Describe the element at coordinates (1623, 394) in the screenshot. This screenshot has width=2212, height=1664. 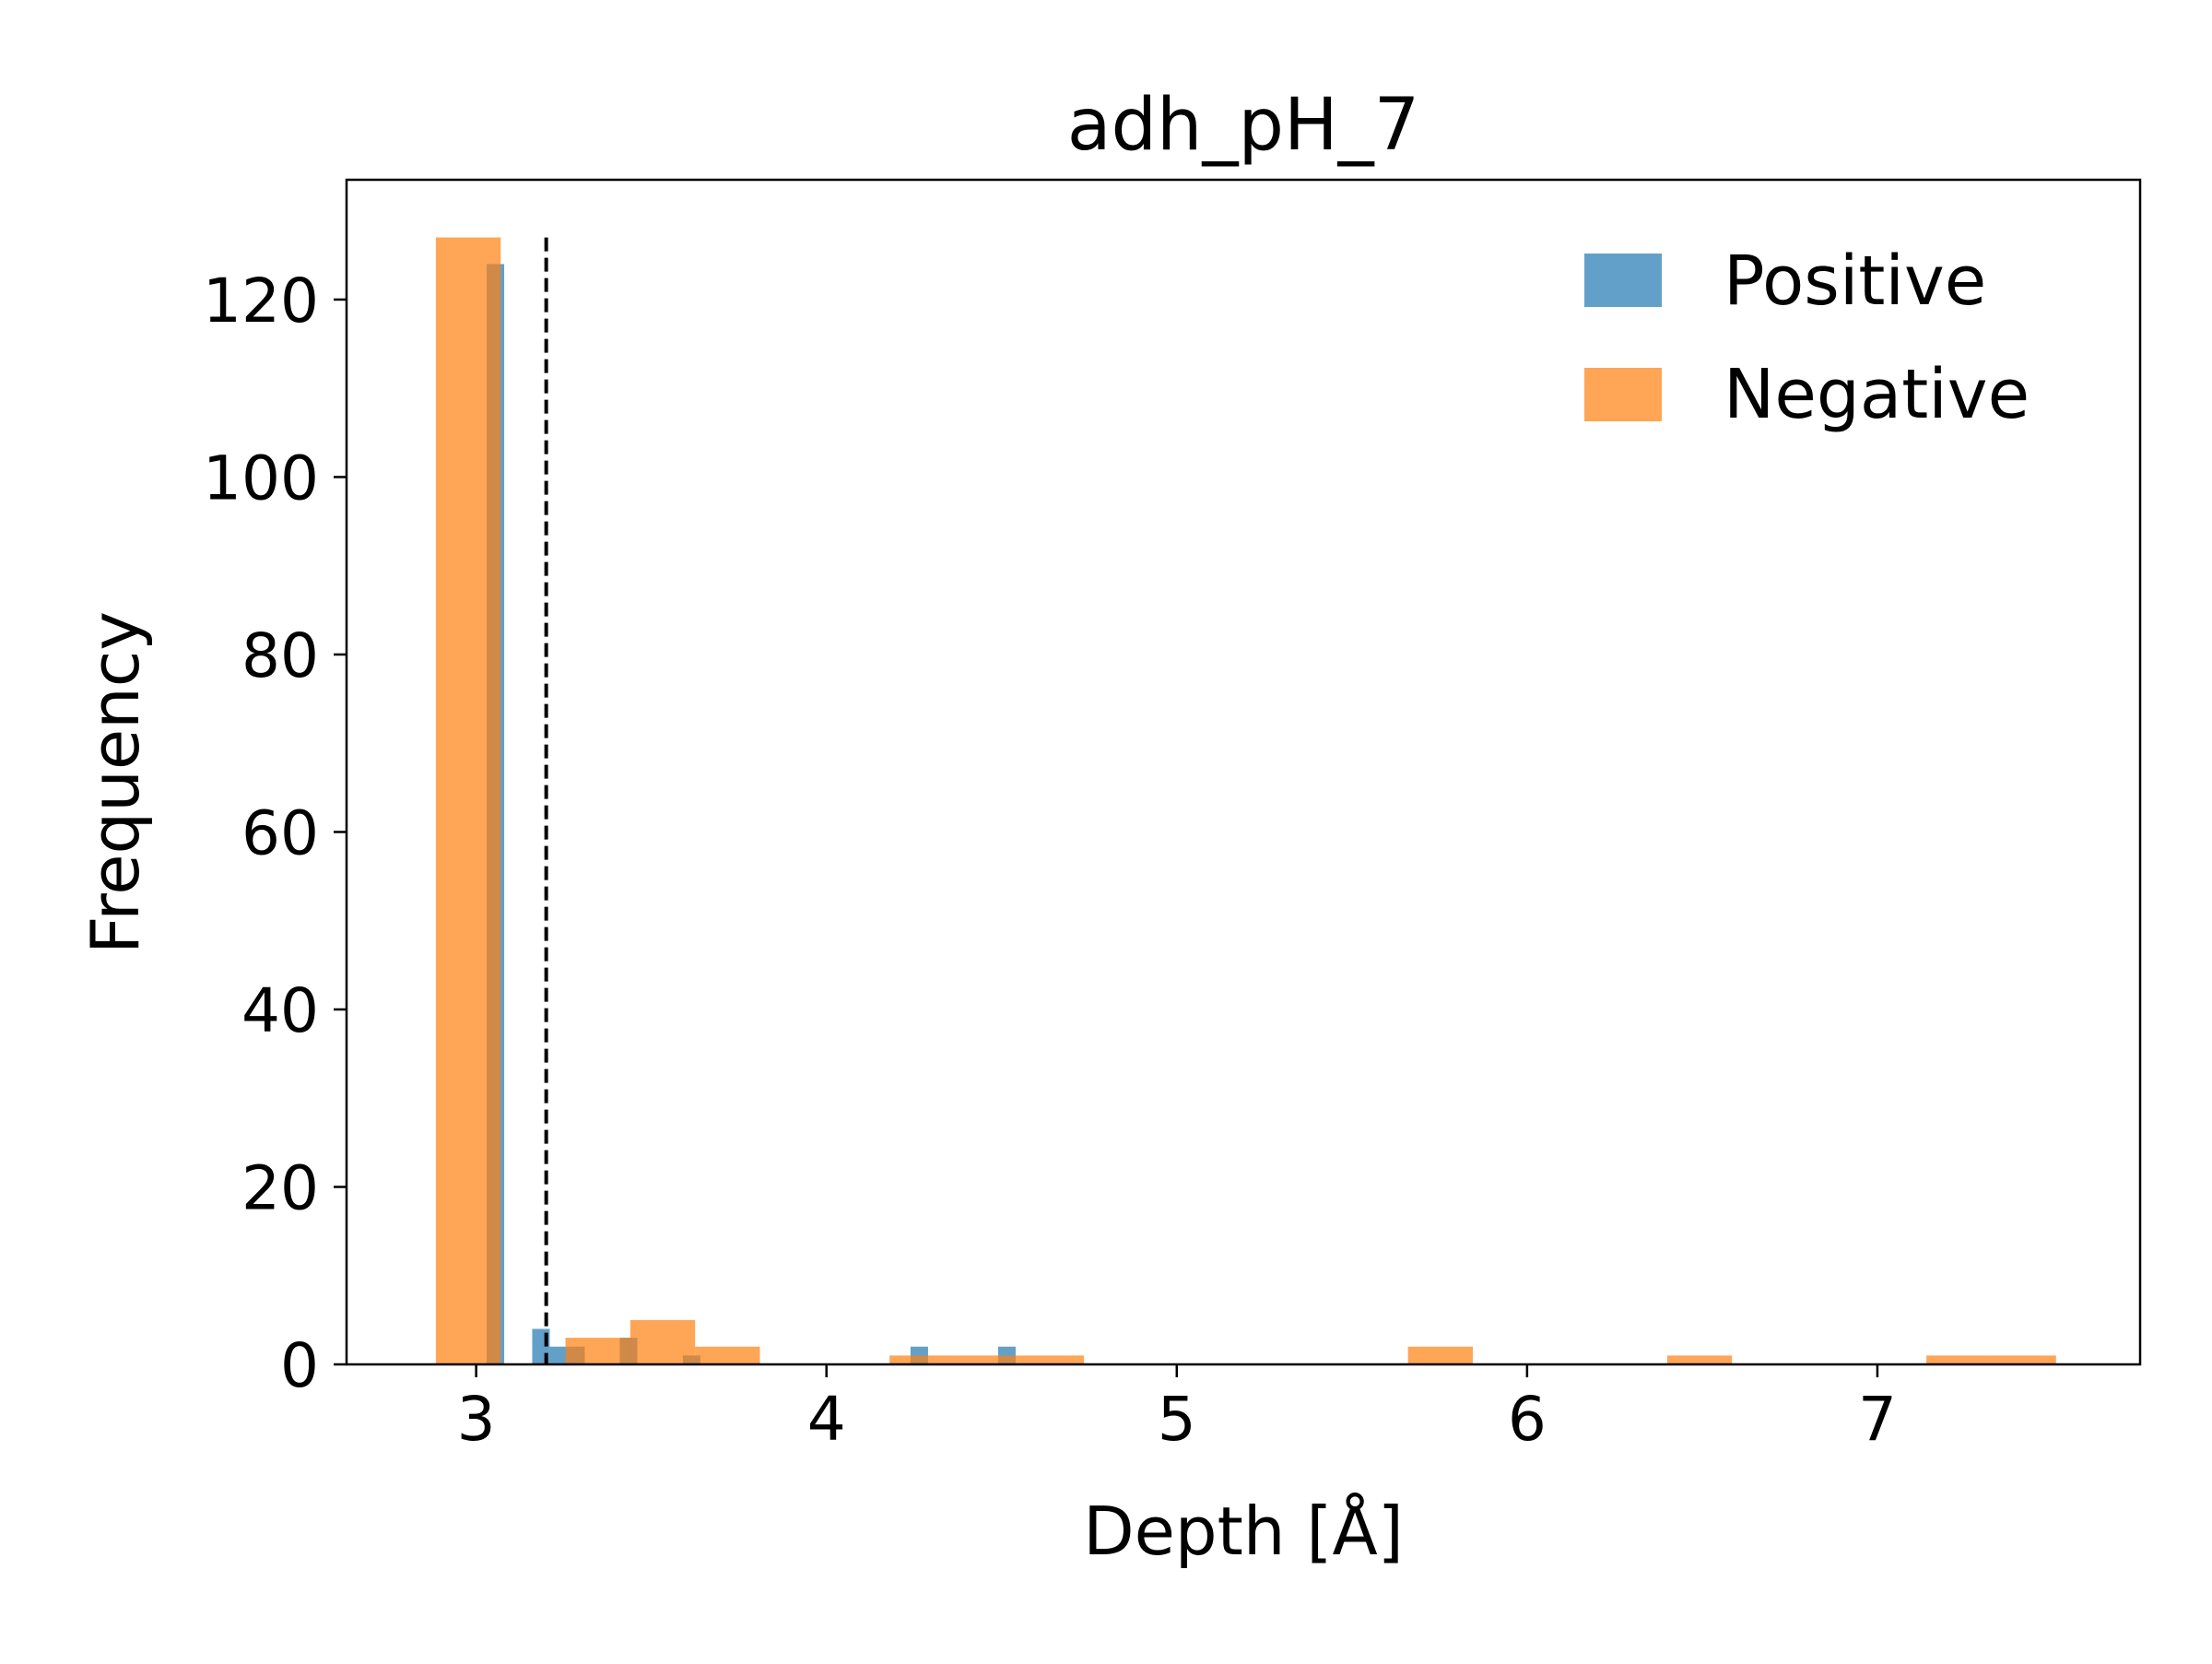
I see `legend-swatch-negative` at that location.